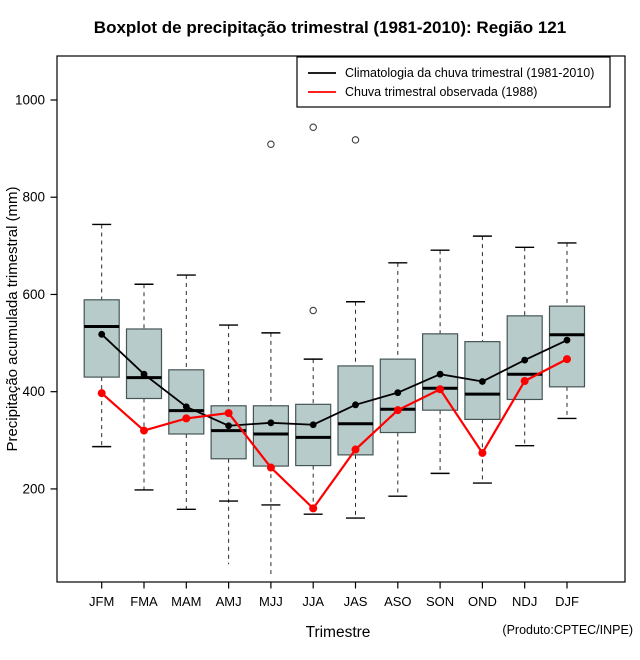 The image size is (640, 660). What do you see at coordinates (567, 630) in the screenshot?
I see `credit-note: (Produto:CPTEC/INPE)` at bounding box center [567, 630].